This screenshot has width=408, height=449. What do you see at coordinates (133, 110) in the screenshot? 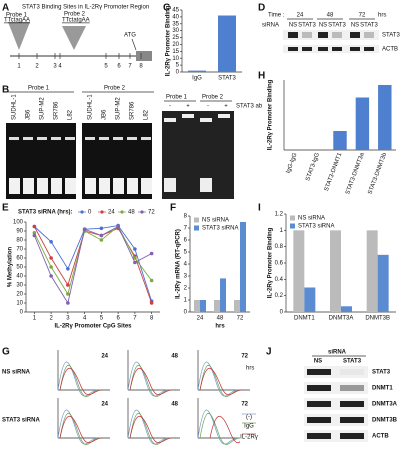
I see `lane-label: SR786` at bounding box center [133, 110].